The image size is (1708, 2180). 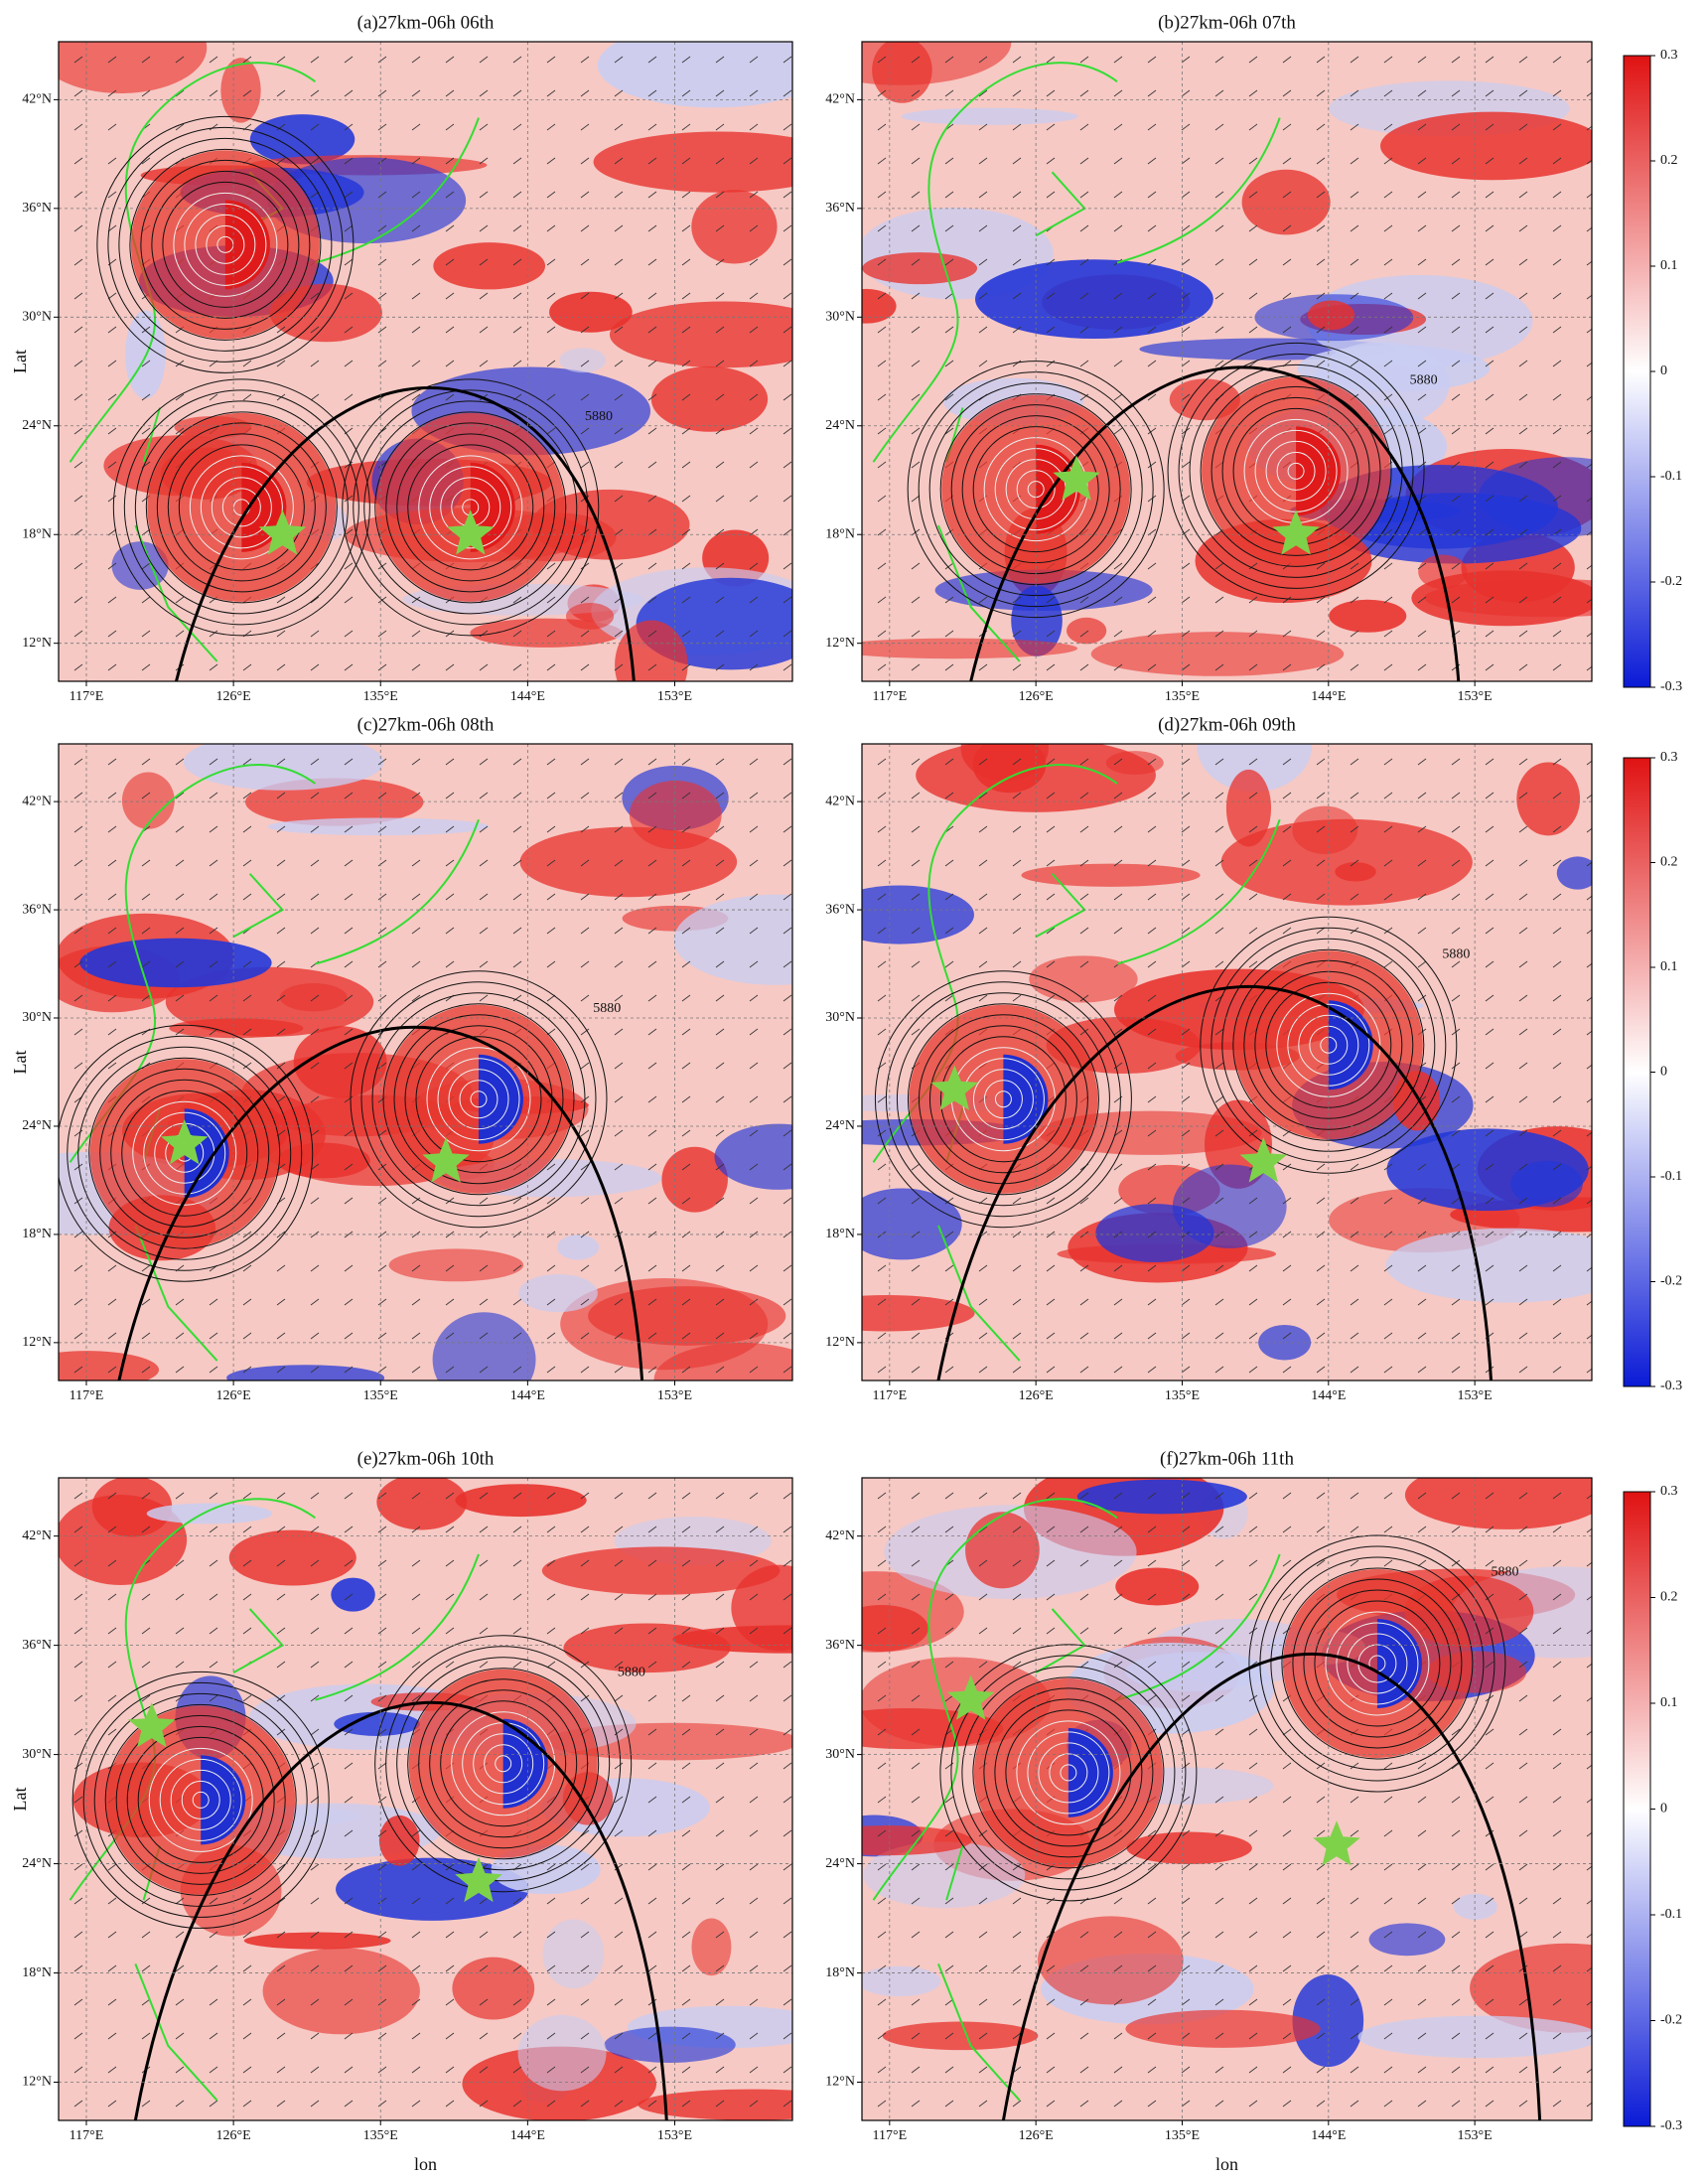 I want to click on x-tick-label: 135°E, so click(x=1182, y=697).